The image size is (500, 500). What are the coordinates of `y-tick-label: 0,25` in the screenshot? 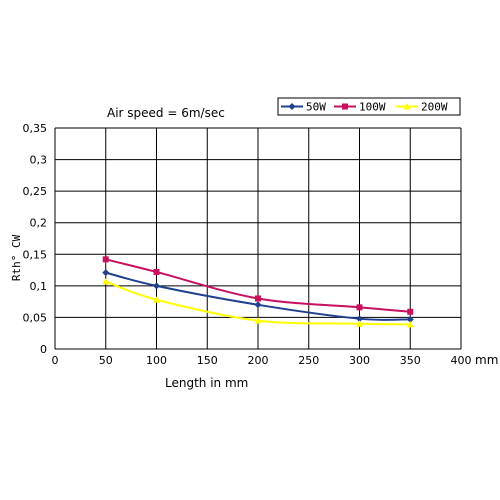 It's located at (35, 191).